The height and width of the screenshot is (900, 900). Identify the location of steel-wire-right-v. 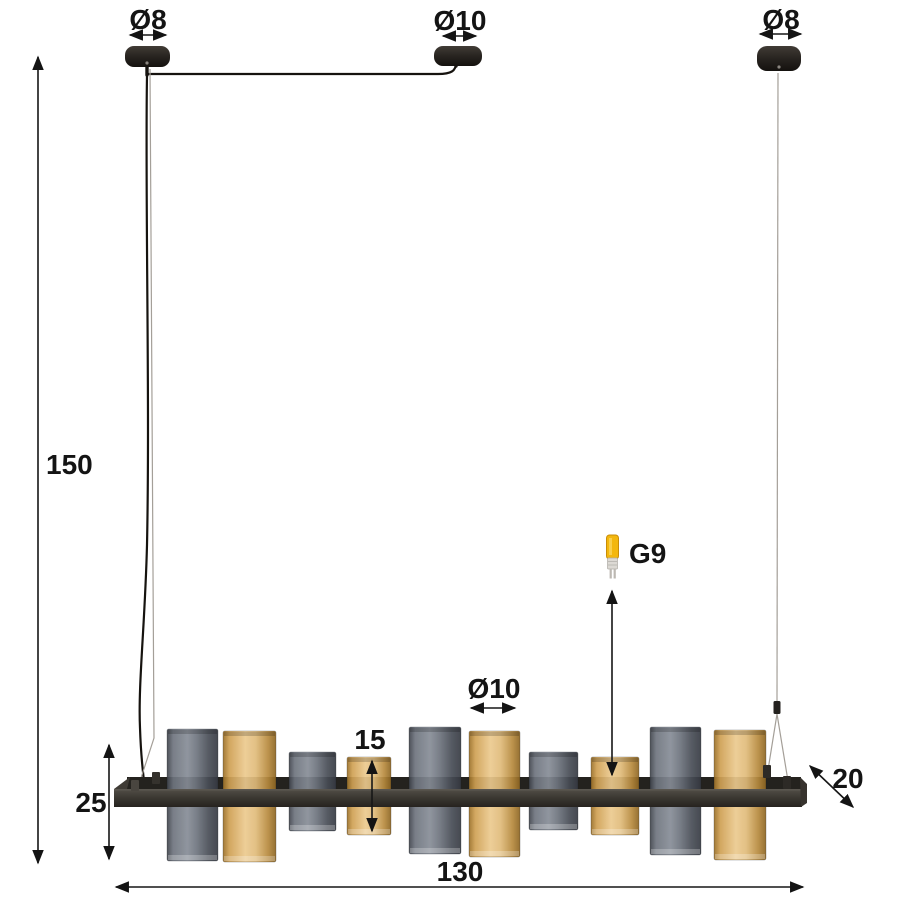
(778, 747).